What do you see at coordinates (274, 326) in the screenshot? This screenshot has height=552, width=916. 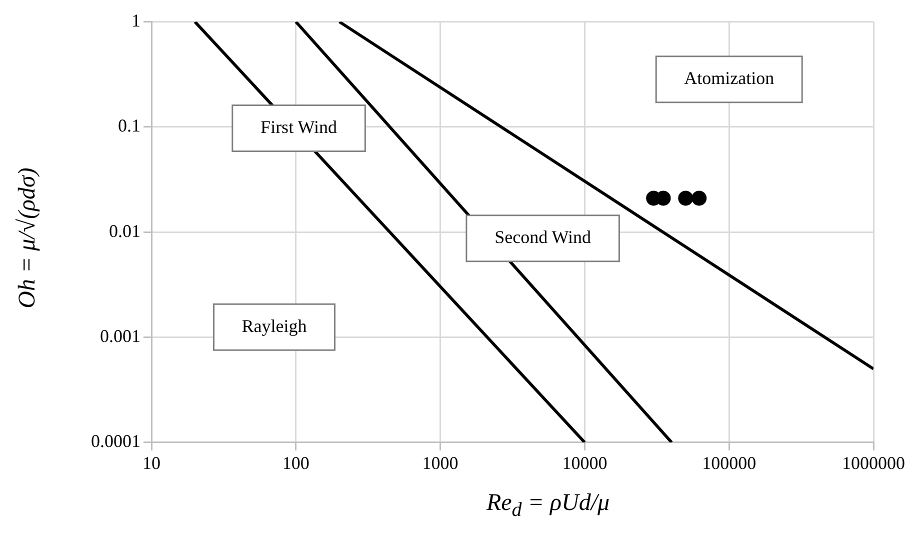 I see `annotation: Rayleigh` at bounding box center [274, 326].